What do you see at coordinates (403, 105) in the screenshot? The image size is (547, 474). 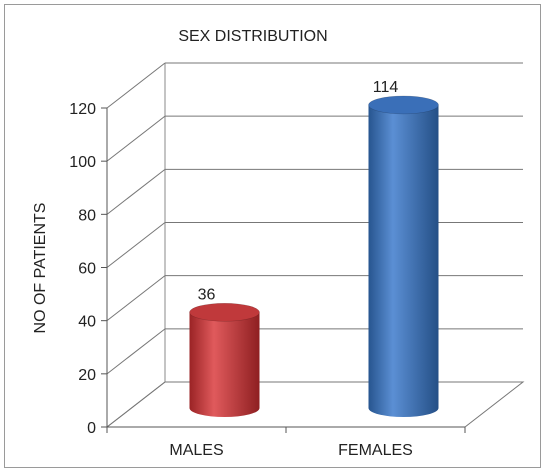 I see `bar-top-females` at bounding box center [403, 105].